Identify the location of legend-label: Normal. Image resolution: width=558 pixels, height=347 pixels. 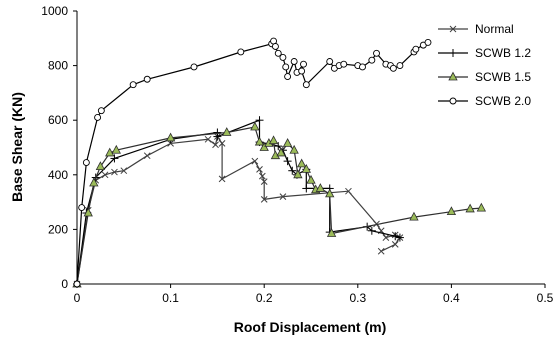
(494, 29).